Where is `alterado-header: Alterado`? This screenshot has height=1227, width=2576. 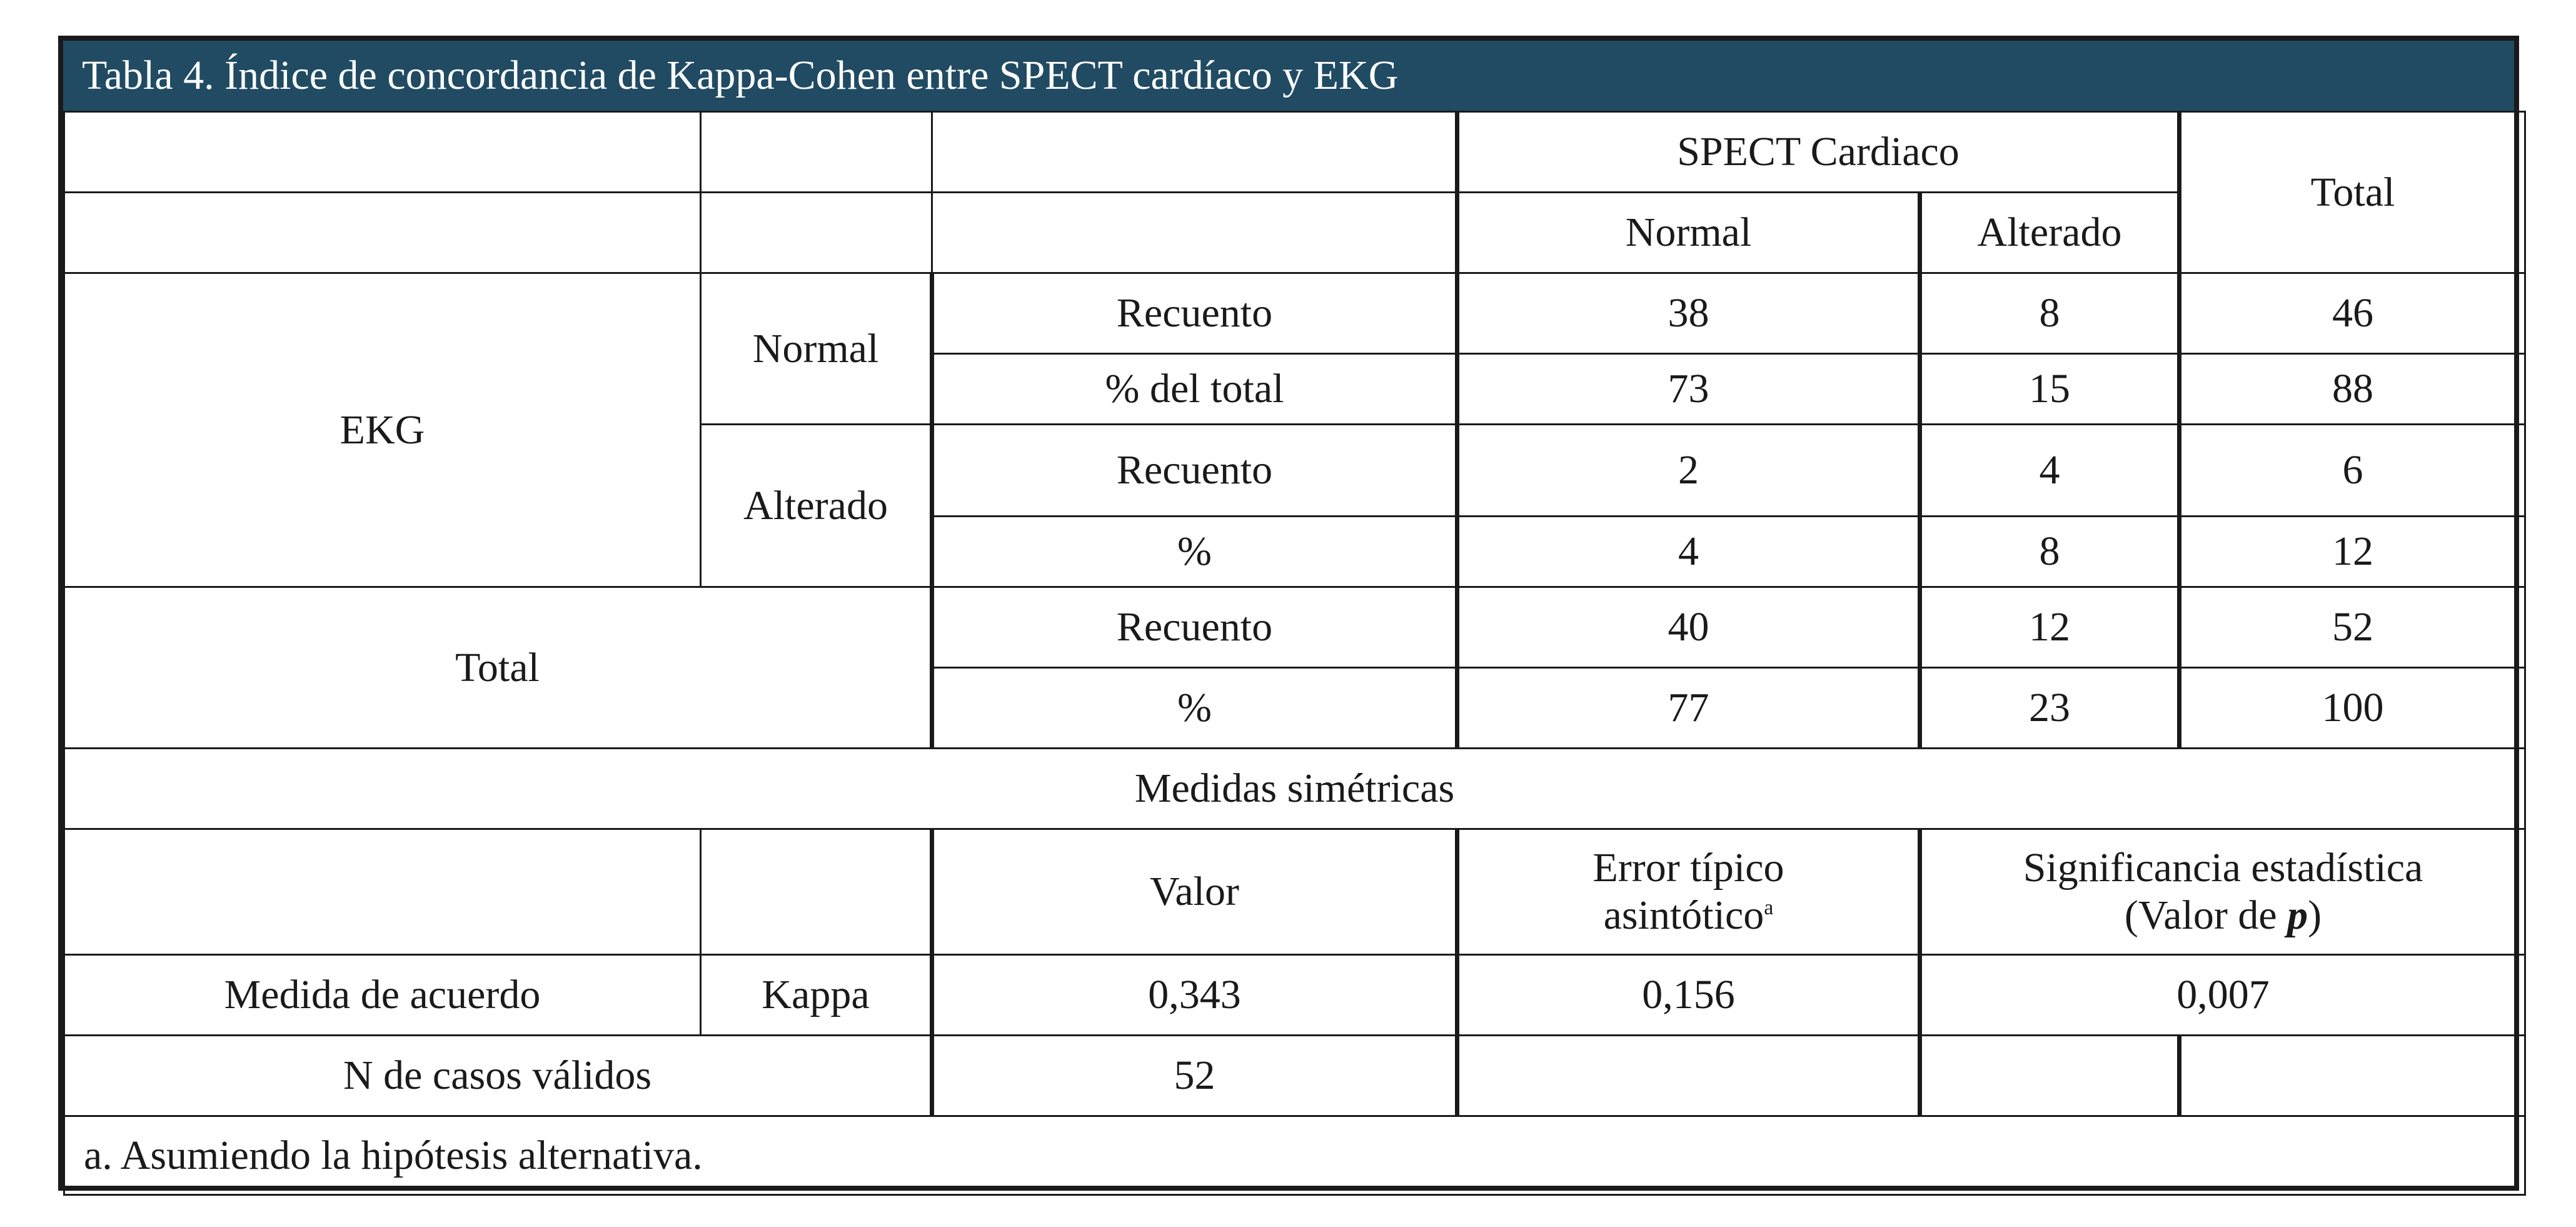
alterado-header: Alterado is located at coordinates (2050, 232).